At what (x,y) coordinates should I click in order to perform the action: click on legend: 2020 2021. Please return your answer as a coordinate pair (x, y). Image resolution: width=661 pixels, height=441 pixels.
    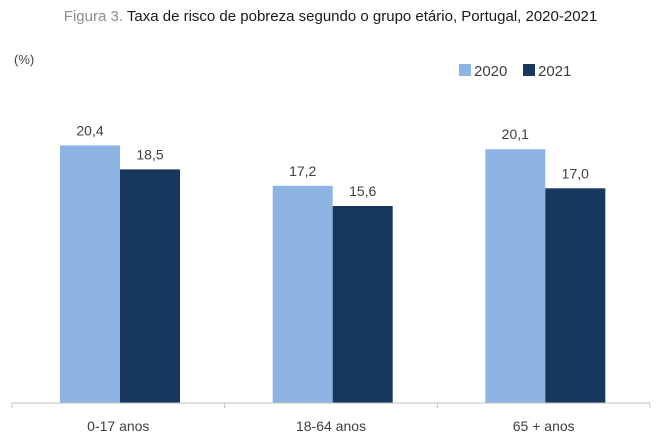
    Looking at the image, I should click on (515, 71).